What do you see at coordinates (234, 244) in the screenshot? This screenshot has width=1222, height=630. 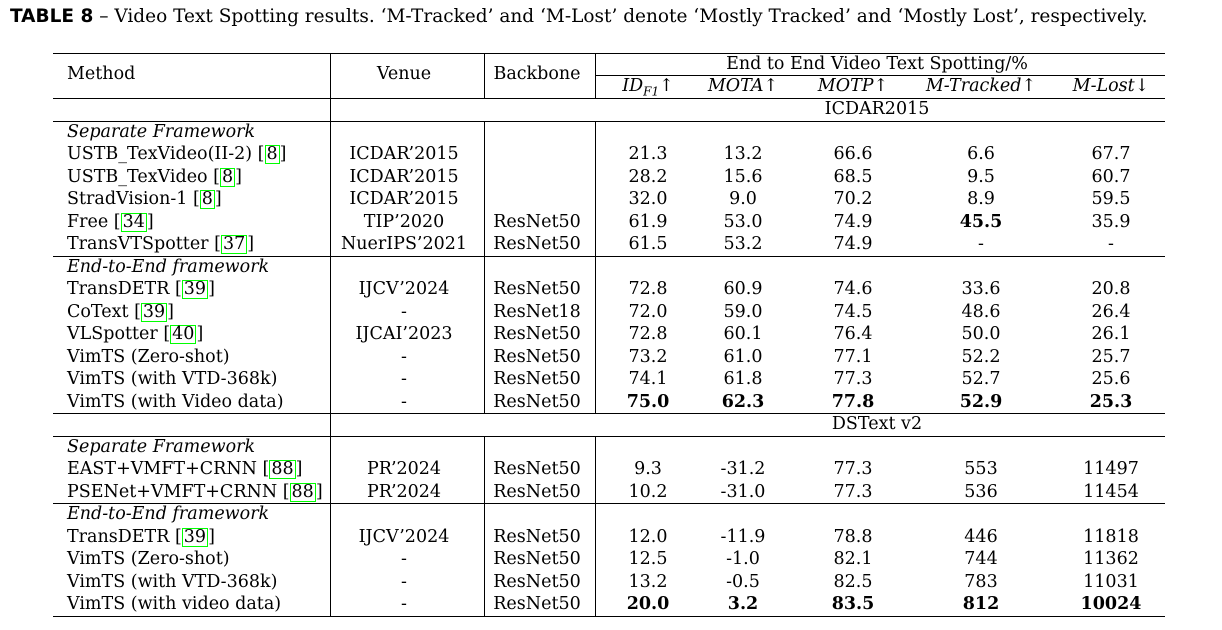 I see `citation-link: 37` at bounding box center [234, 244].